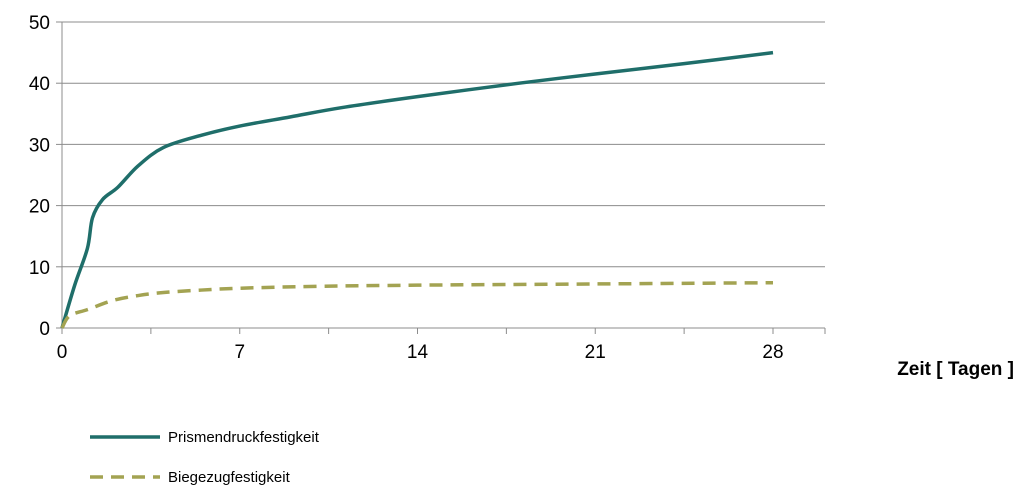  I want to click on x-tick-label-21: 21, so click(595, 352).